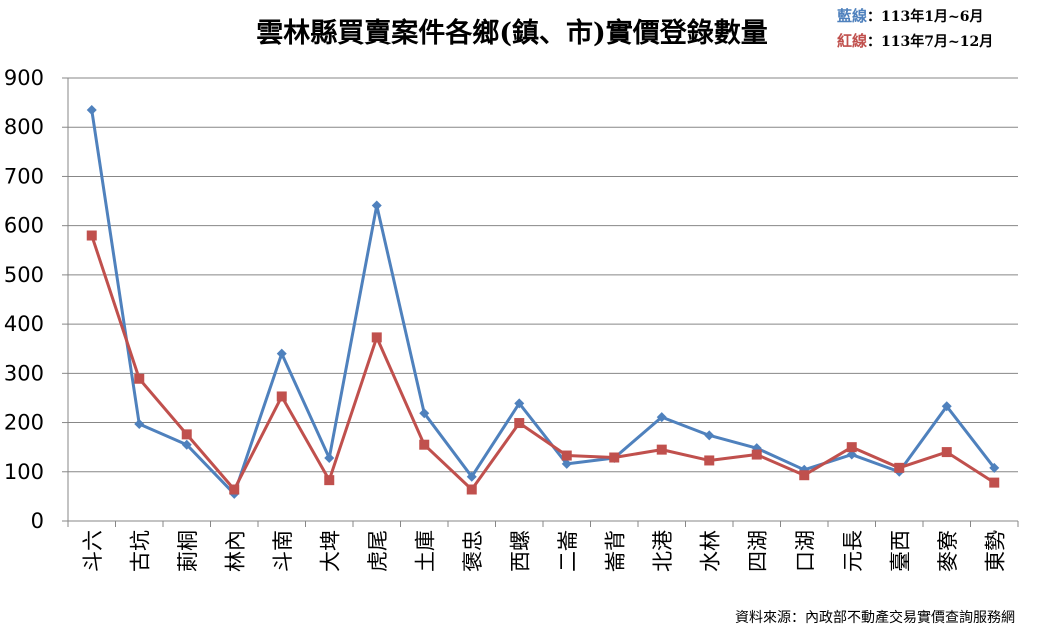  What do you see at coordinates (758, 551) in the screenshot?
I see `x-tick-label: 四湖` at bounding box center [758, 551].